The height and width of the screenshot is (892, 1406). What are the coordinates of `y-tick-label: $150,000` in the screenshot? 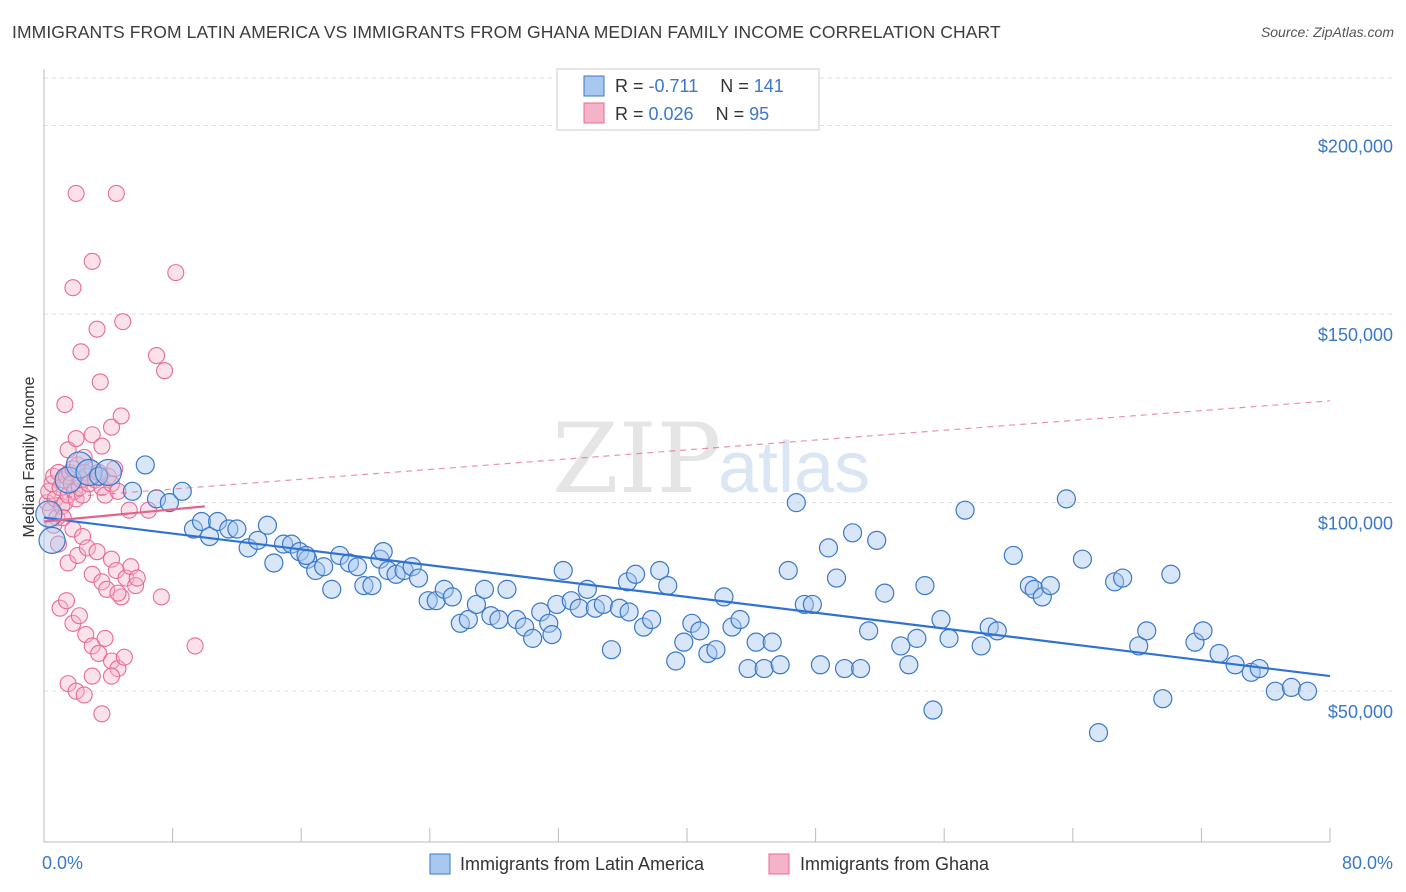 It's located at (1355, 335).